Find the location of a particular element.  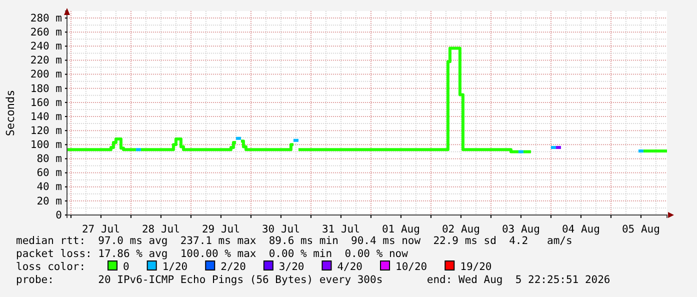

x-tick-label: 05 Aug is located at coordinates (641, 230).